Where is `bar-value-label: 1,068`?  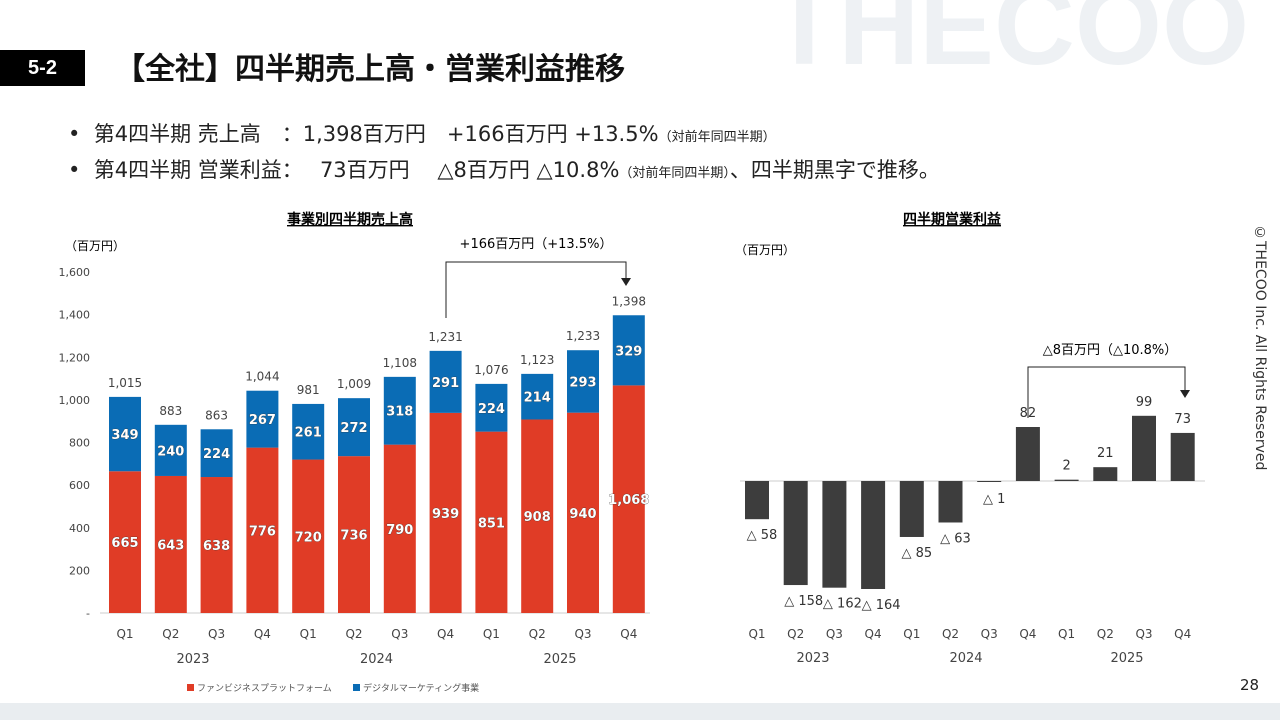
bar-value-label: 1,068 is located at coordinates (628, 500).